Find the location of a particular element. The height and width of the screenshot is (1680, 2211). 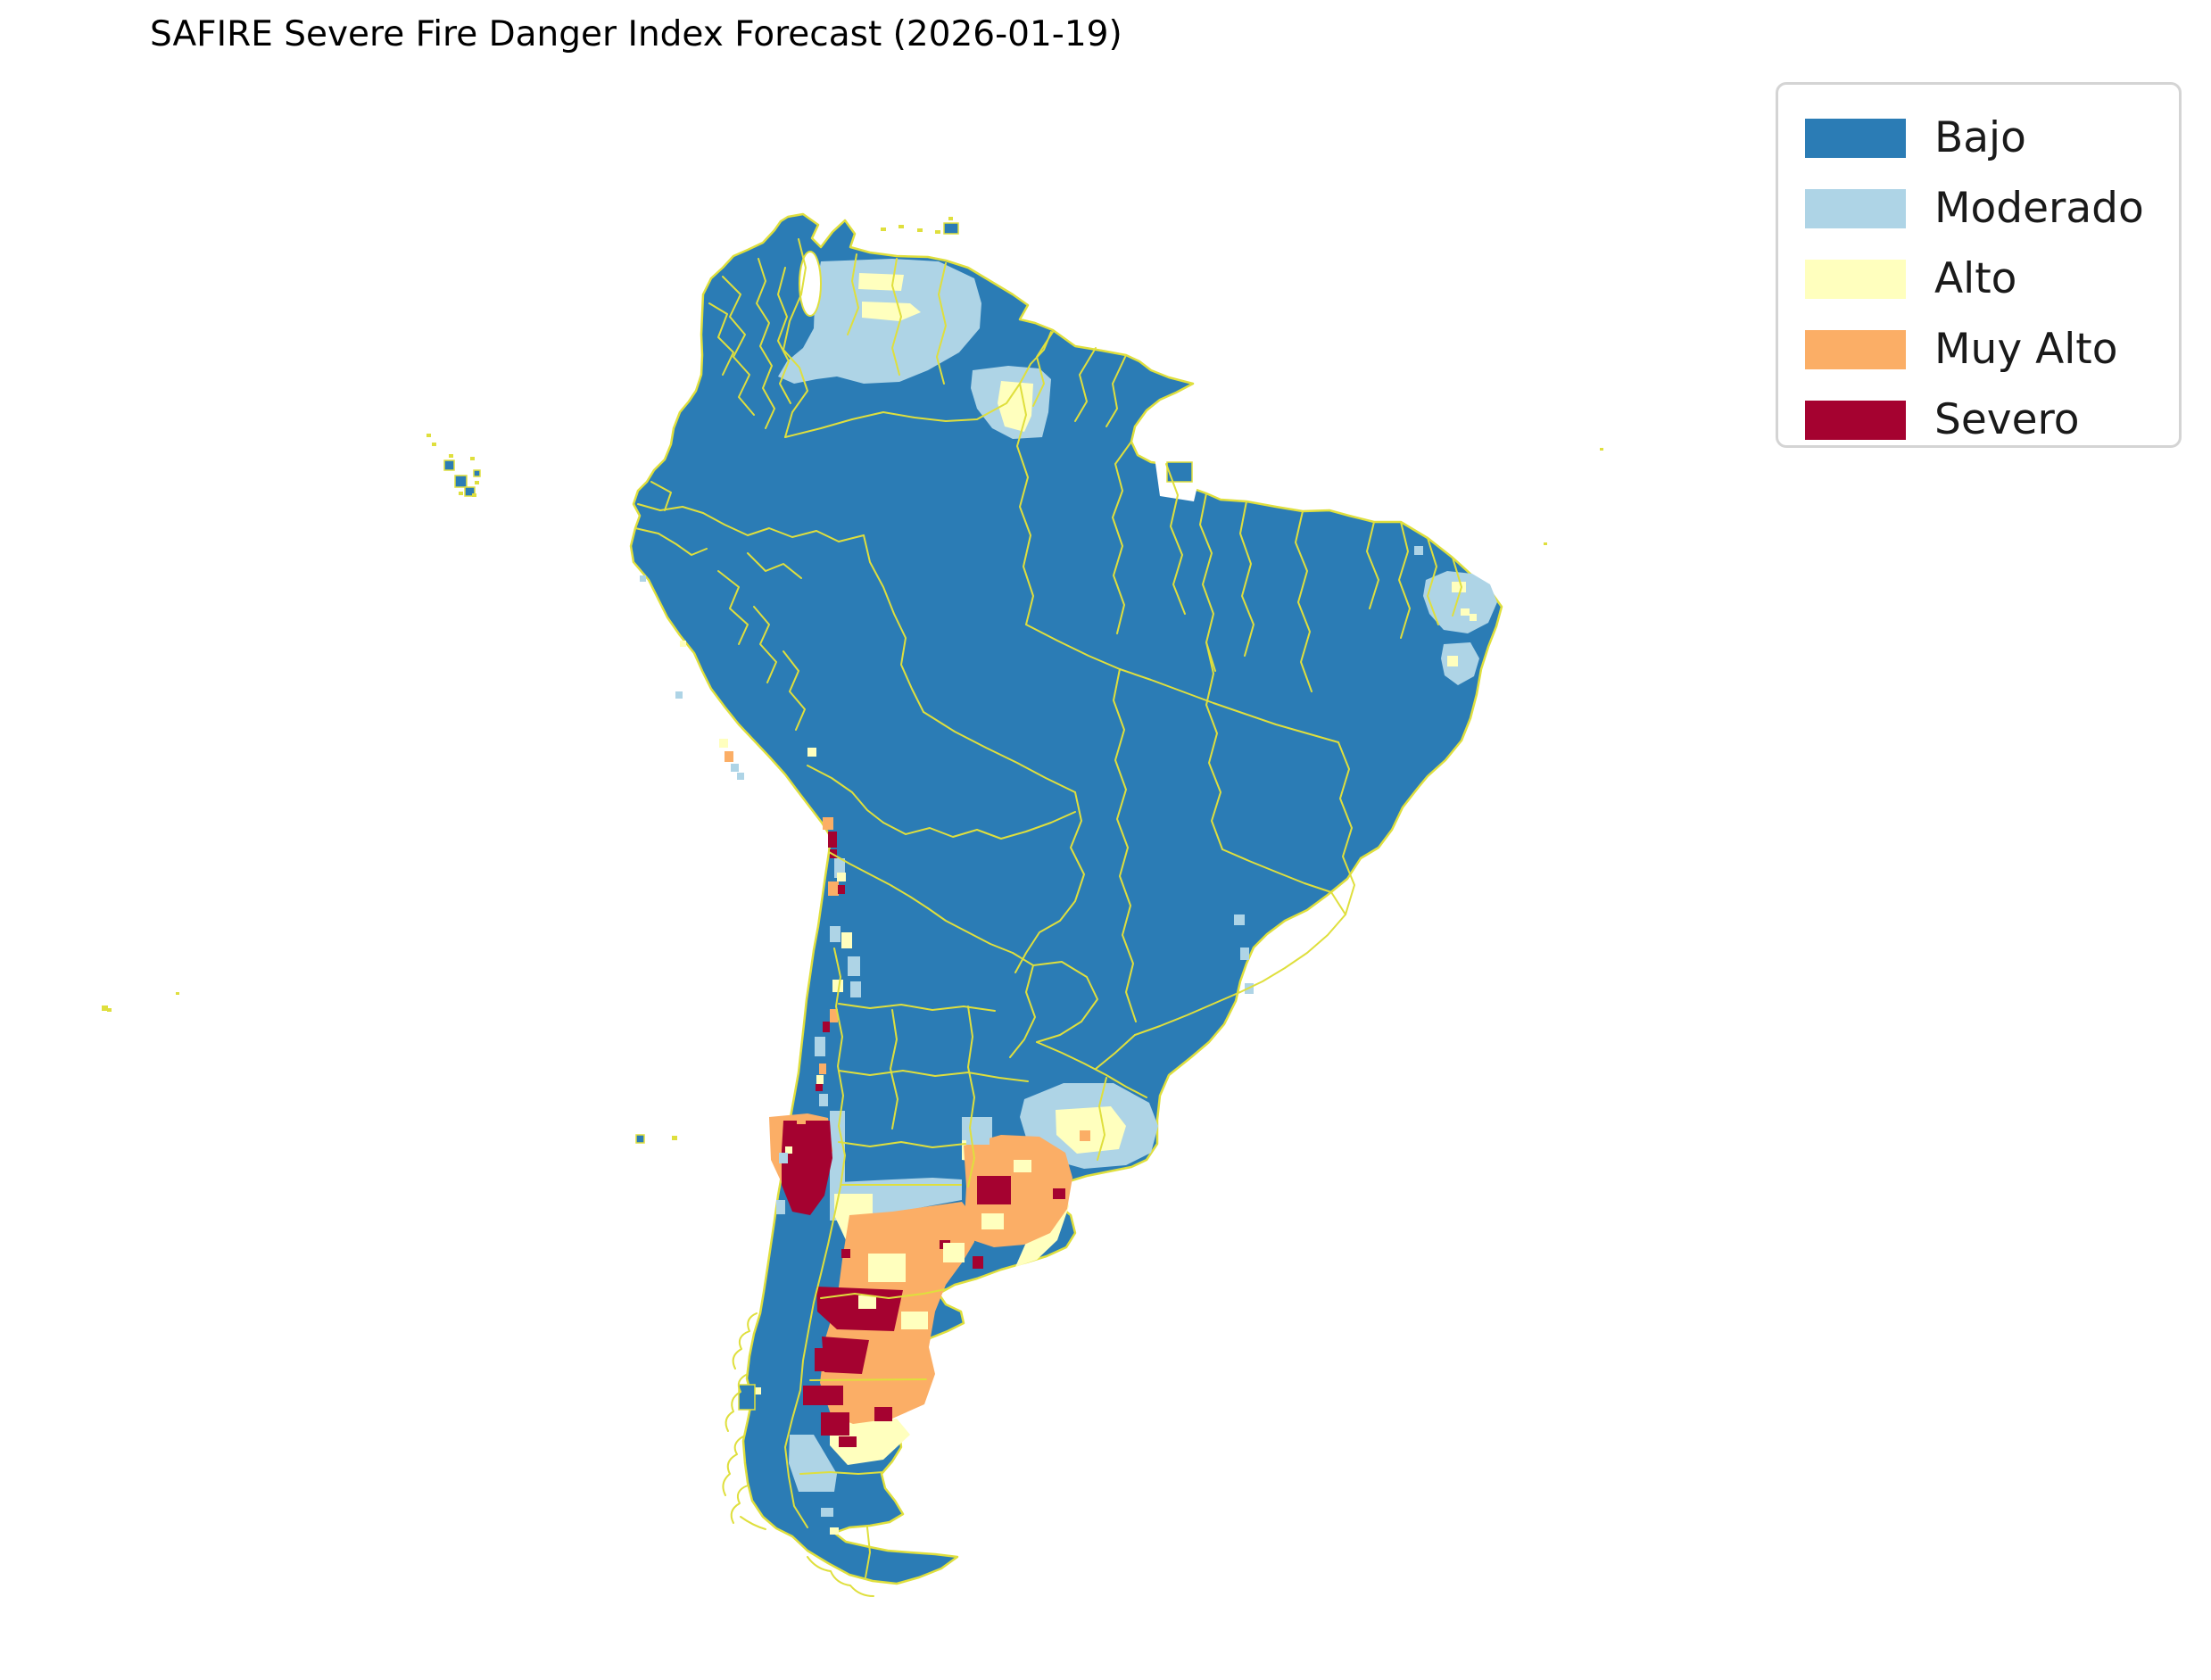

legend-swatch-bajo is located at coordinates (1855, 138).